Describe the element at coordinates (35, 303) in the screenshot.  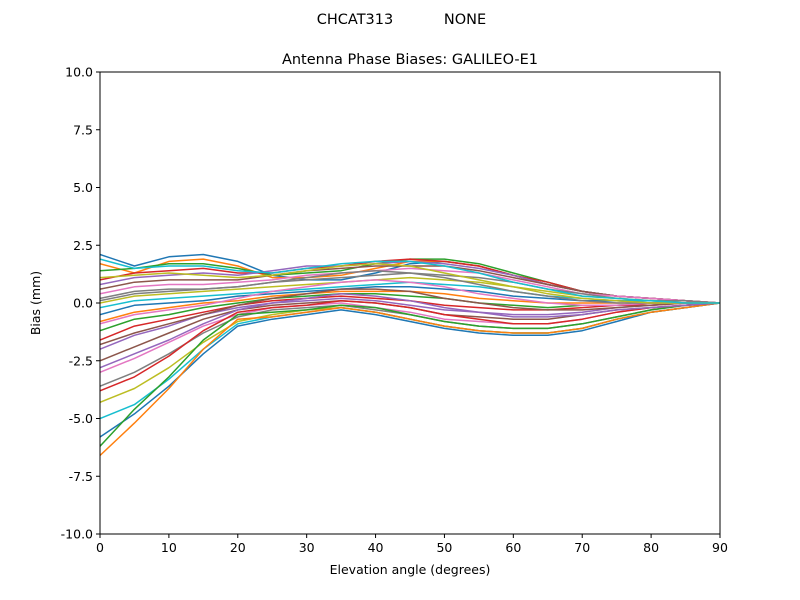
I see `y-axis-label: Bias (mm)` at that location.